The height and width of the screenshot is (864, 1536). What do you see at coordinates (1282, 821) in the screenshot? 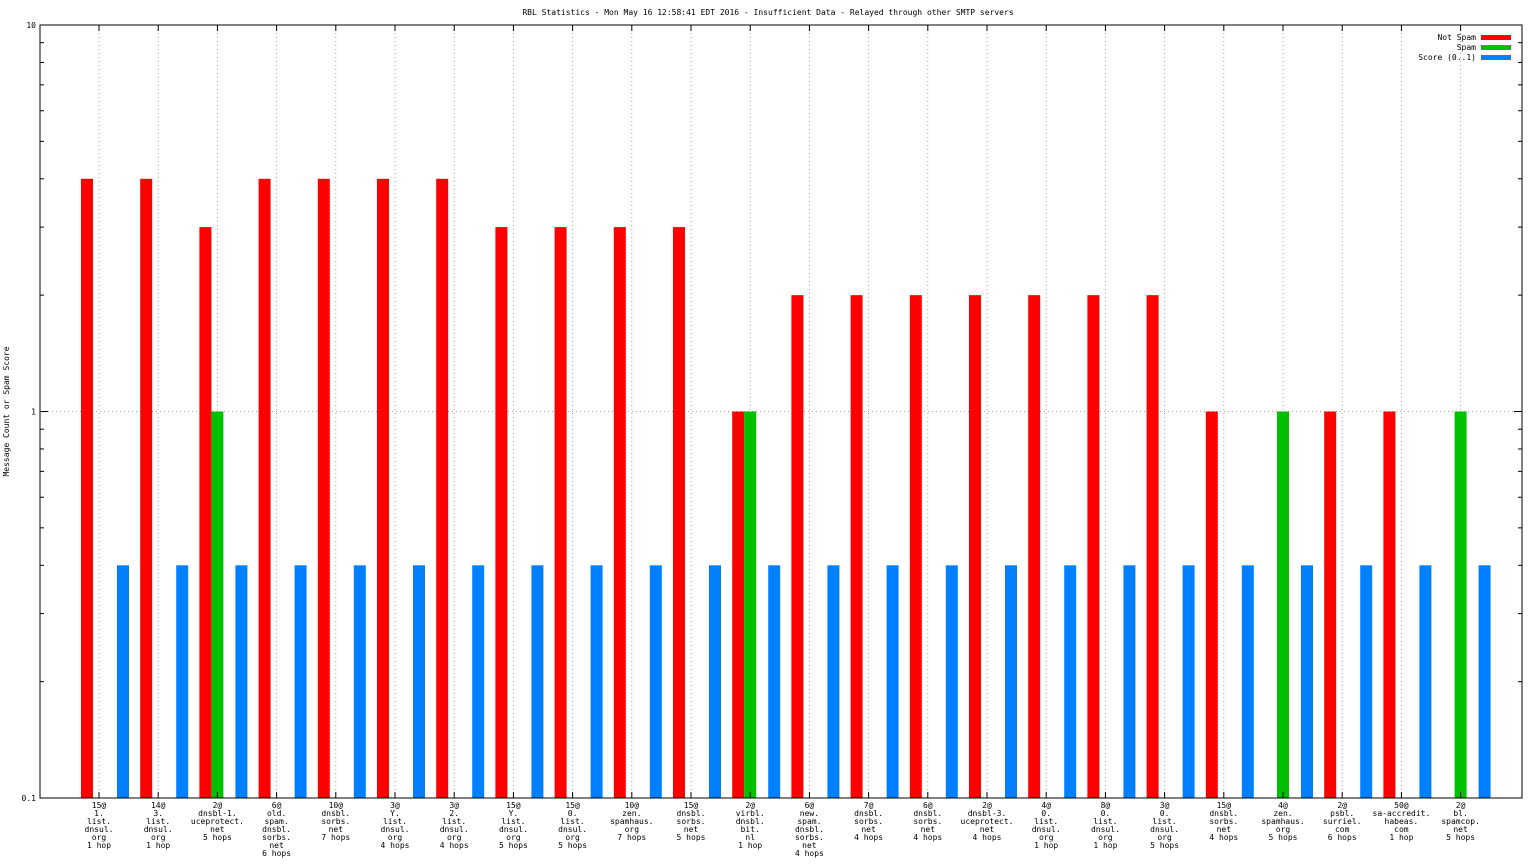
I see `x-tick-label: 4@ zen. spamhaus. org 5 hops` at bounding box center [1282, 821].